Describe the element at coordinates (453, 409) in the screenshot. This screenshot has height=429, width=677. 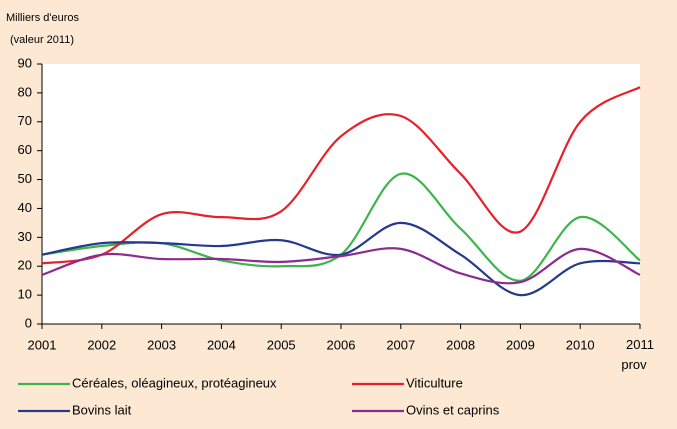
I see `legend-label: Ovins et caprins` at that location.